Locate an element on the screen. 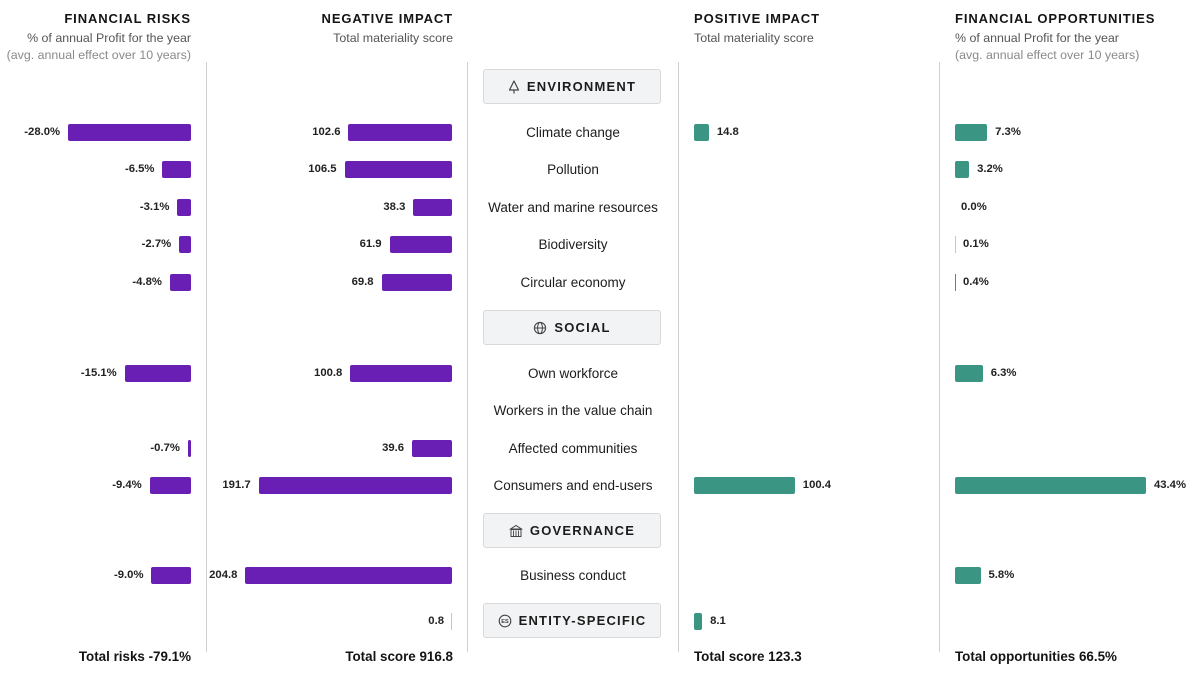 This screenshot has height=676, width=1200. negative-value-label: 100.8 is located at coordinates (328, 373).